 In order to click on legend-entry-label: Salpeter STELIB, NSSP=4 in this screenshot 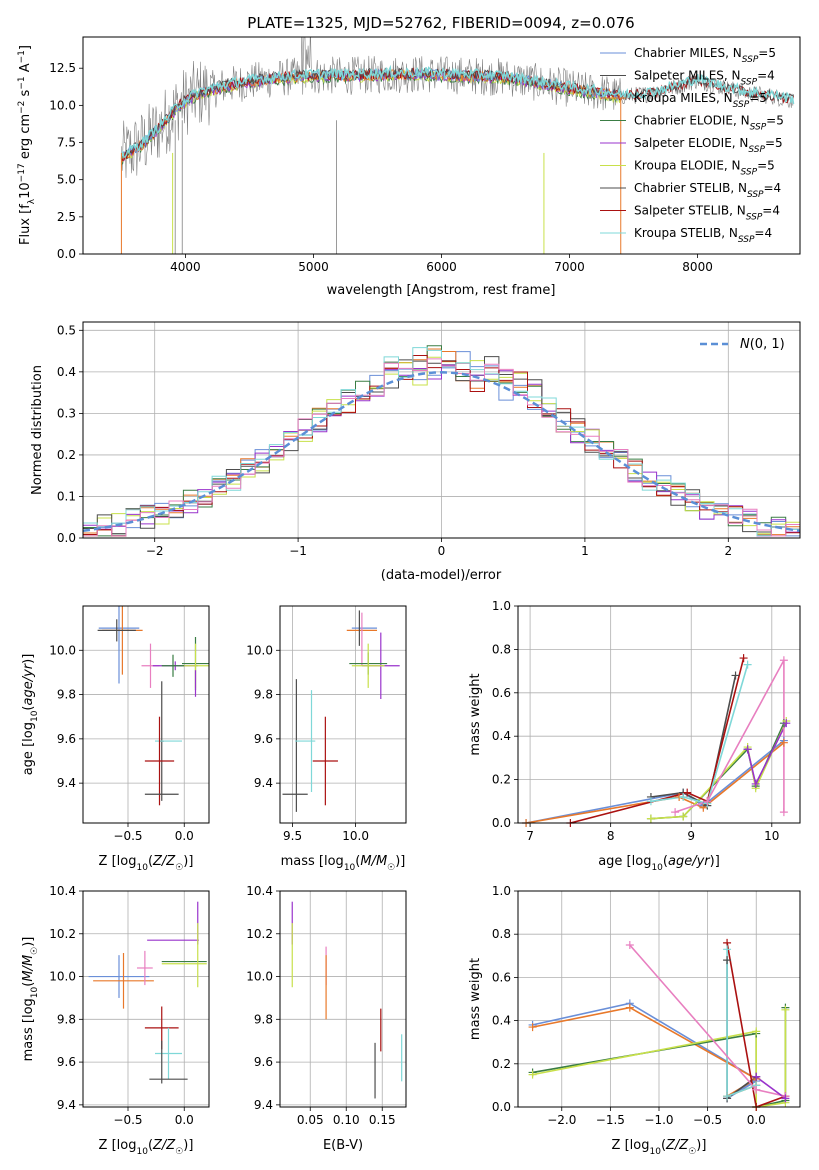, I will do `click(707, 213)`.